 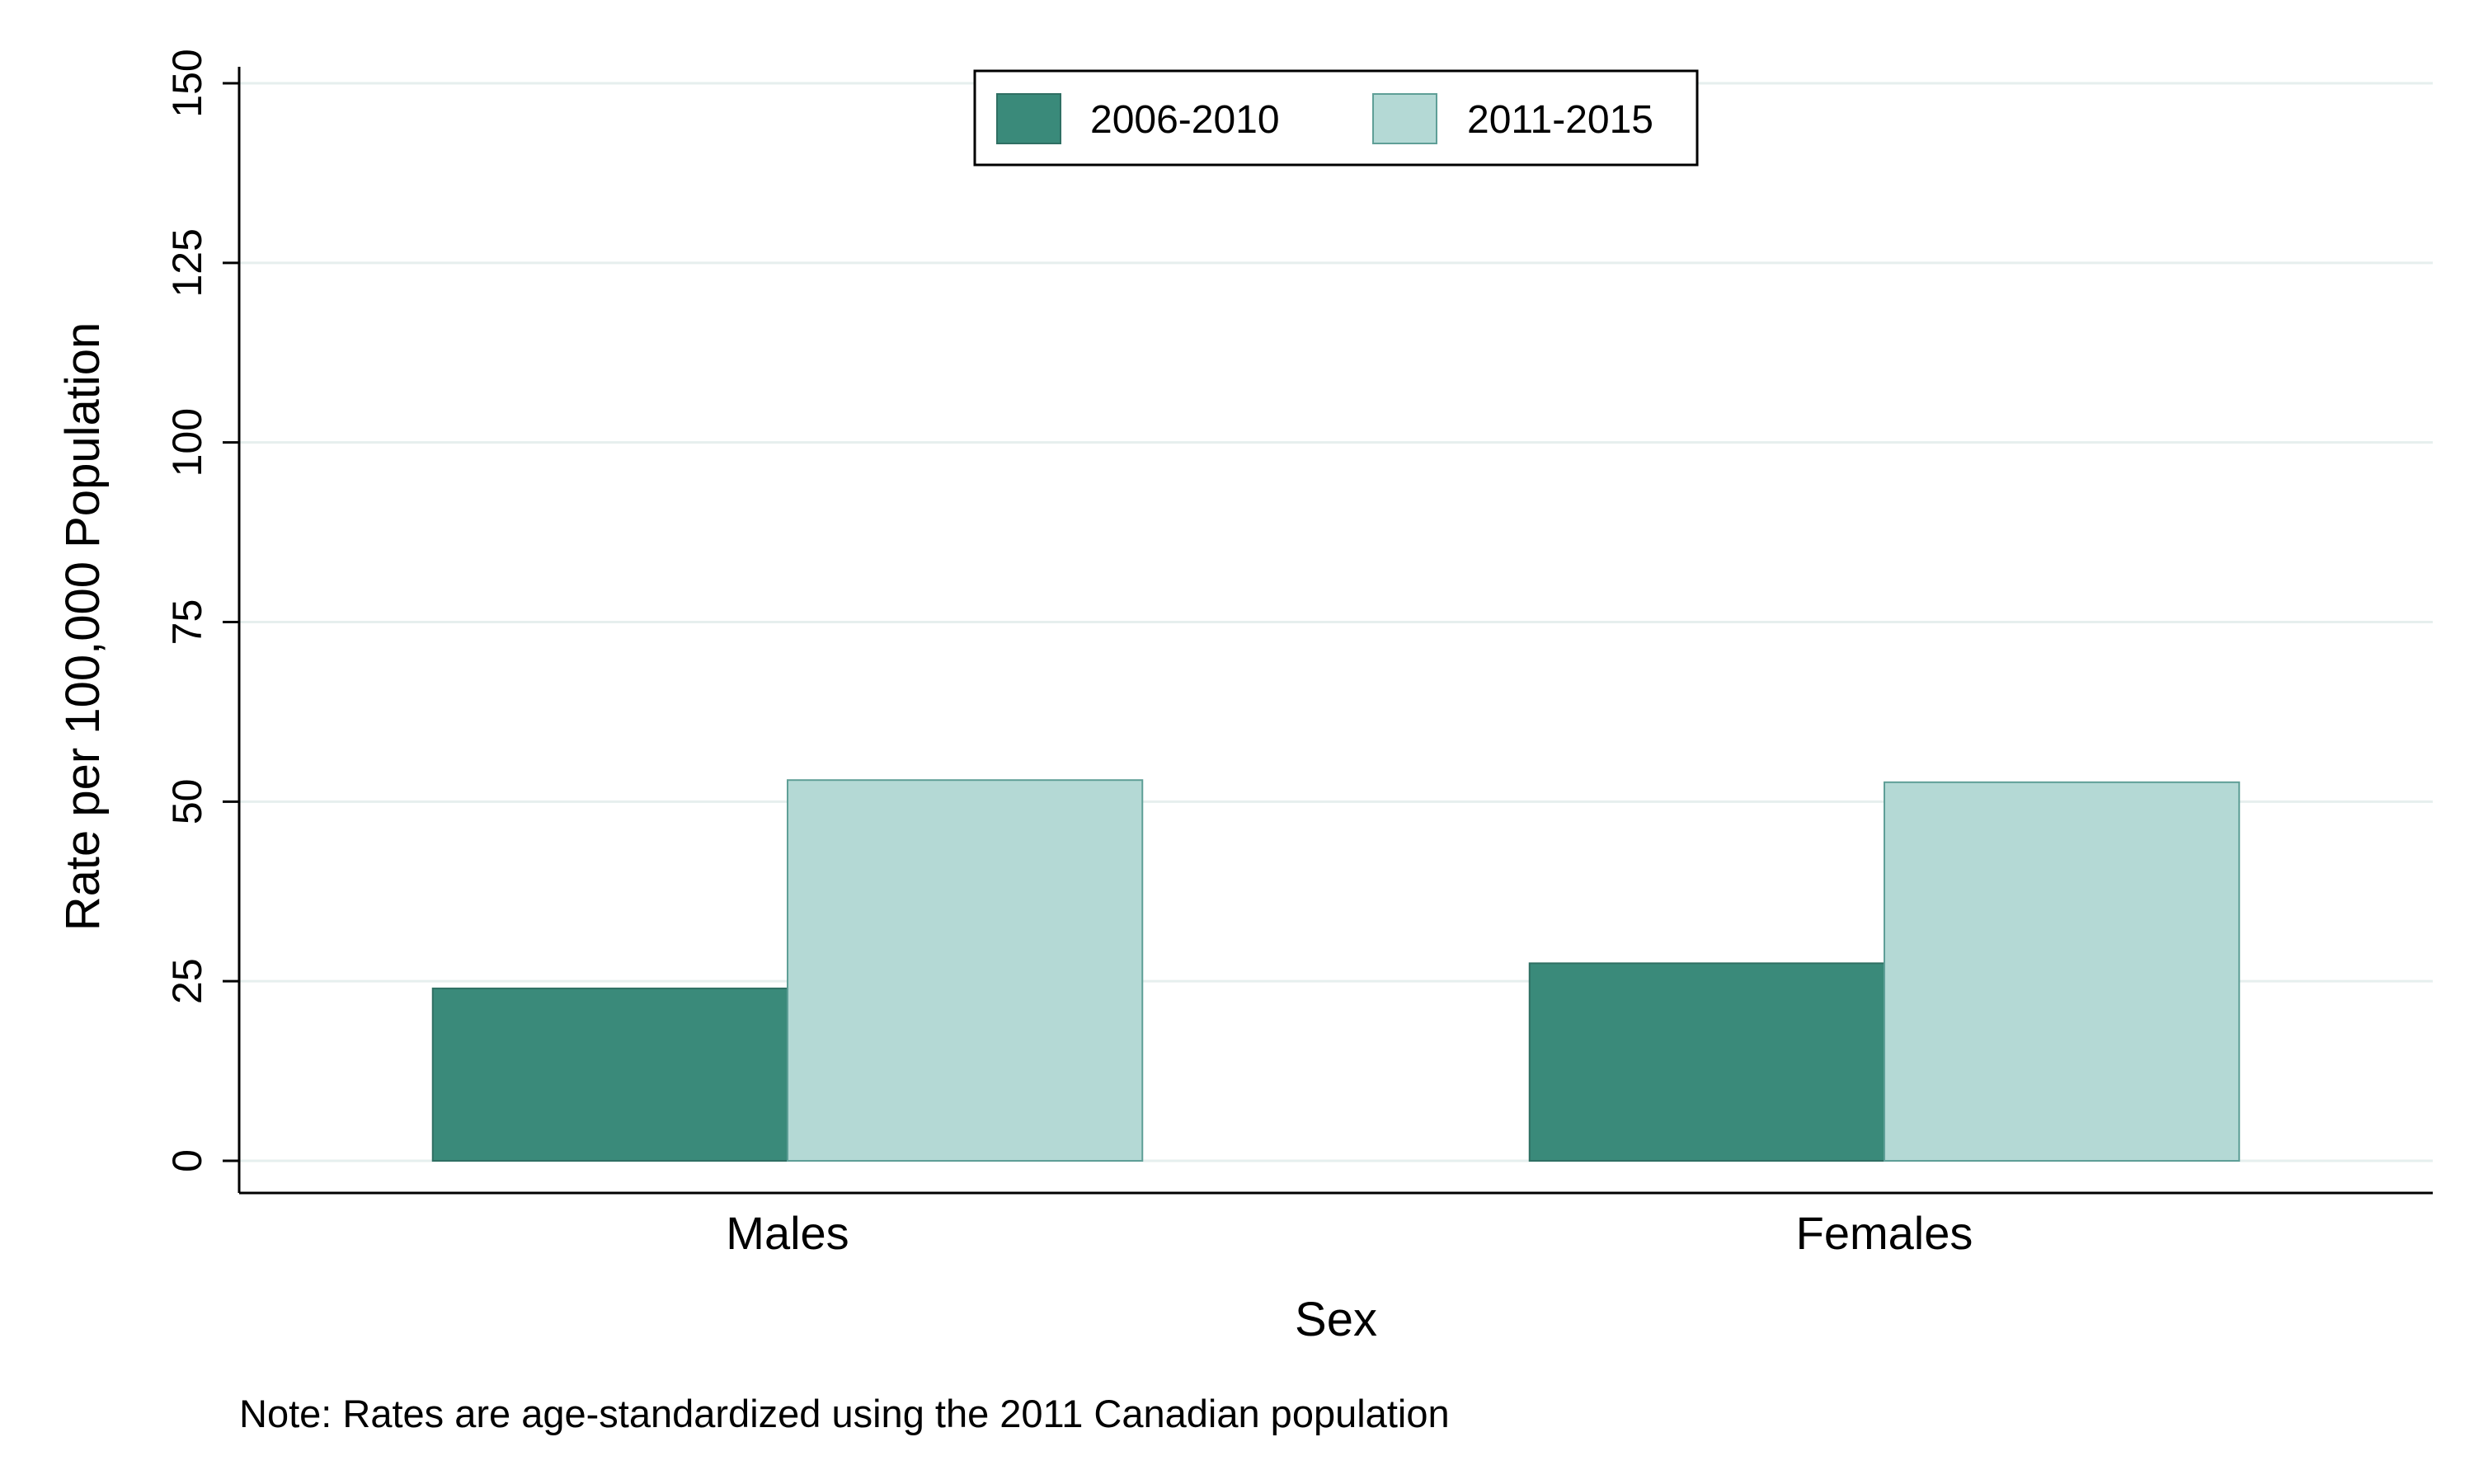 What do you see at coordinates (187, 442) in the screenshot?
I see `y-tick-label-100: 100` at bounding box center [187, 442].